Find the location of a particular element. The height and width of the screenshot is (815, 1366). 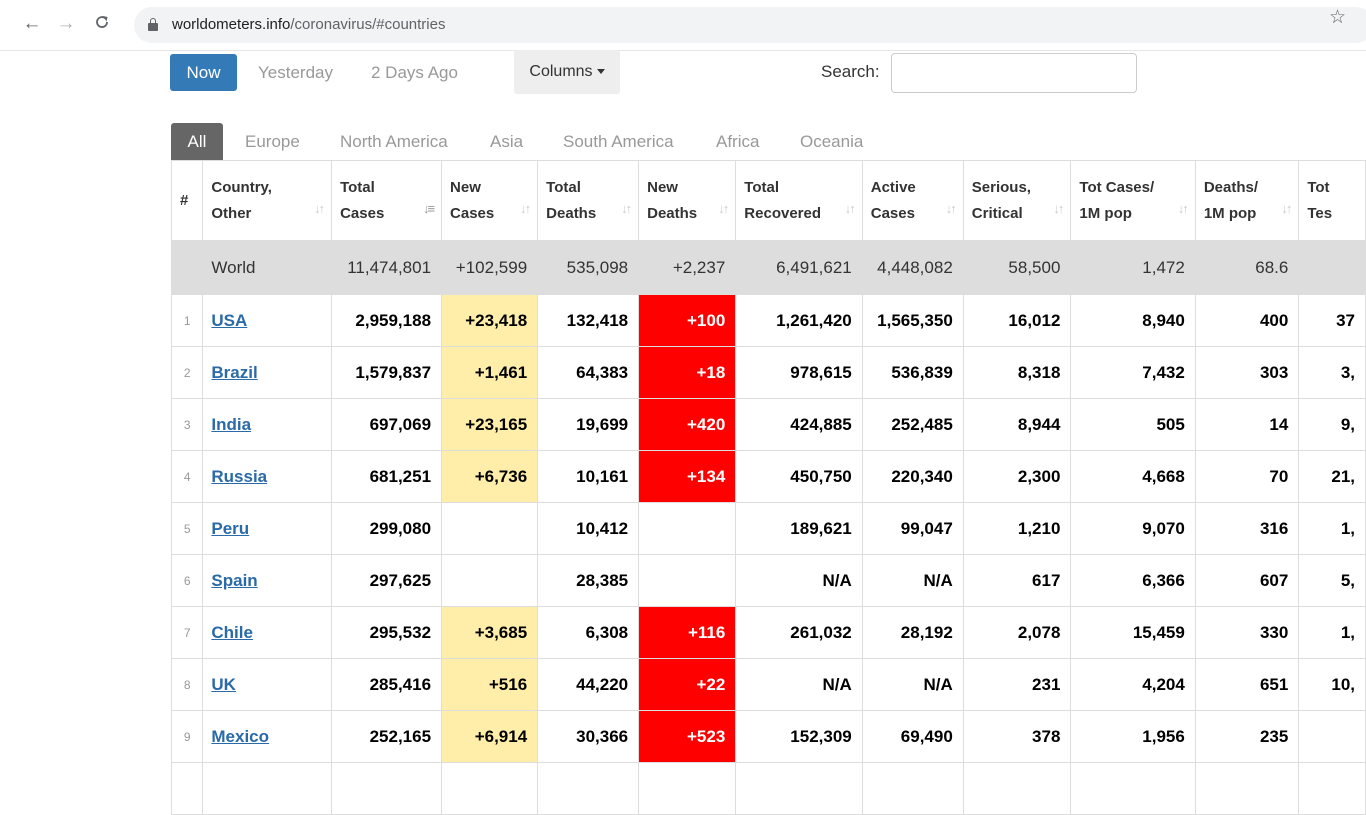

total-deaths-cell: 28,385 is located at coordinates (588, 580).